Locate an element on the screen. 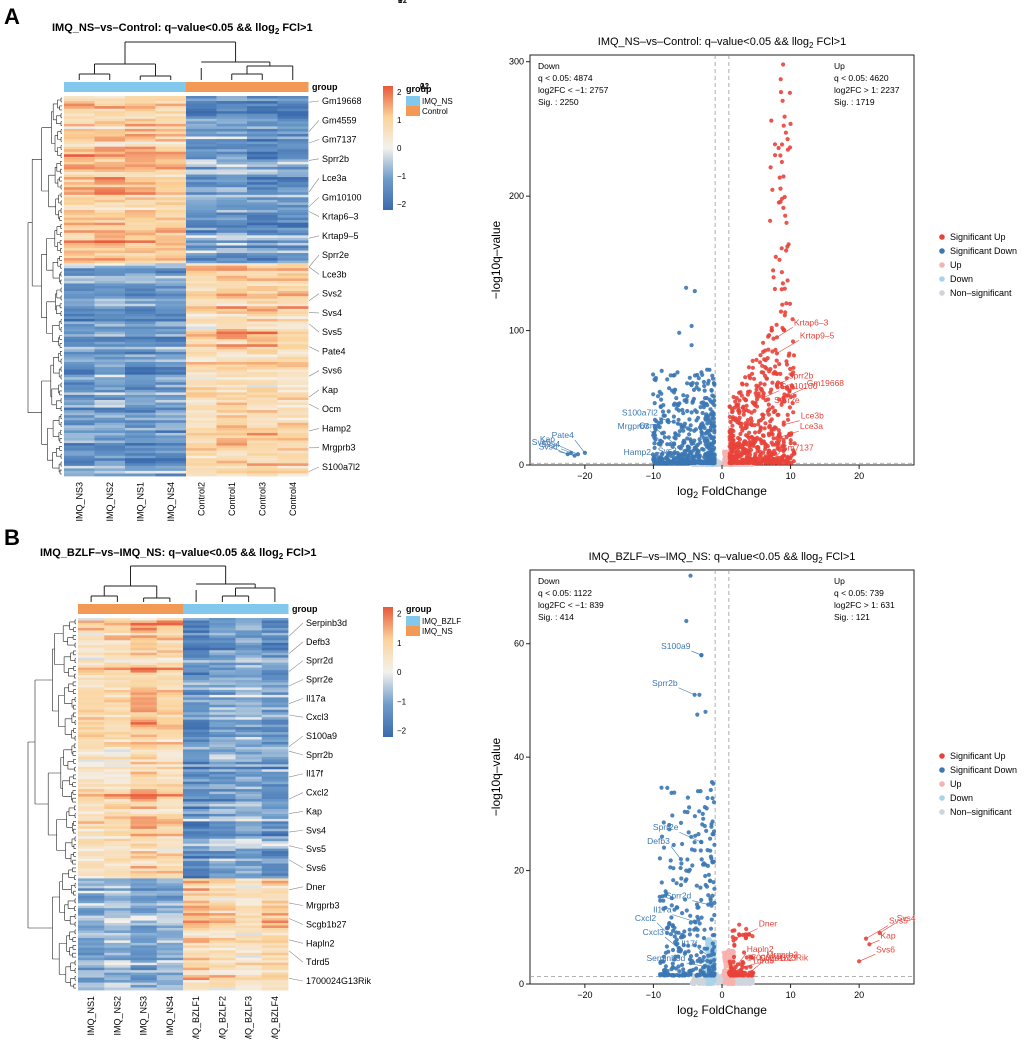  gene-label: S100a9 is located at coordinates (321, 736).